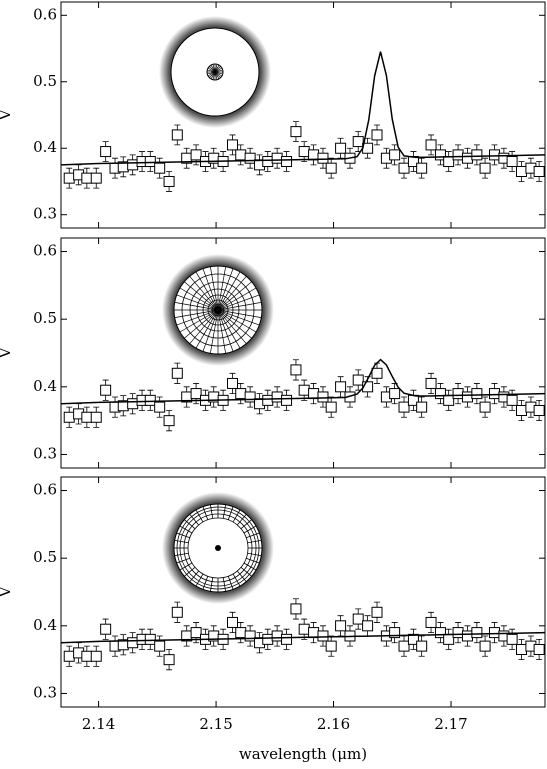 The height and width of the screenshot is (769, 547). I want to click on model-line, so click(303, 381).